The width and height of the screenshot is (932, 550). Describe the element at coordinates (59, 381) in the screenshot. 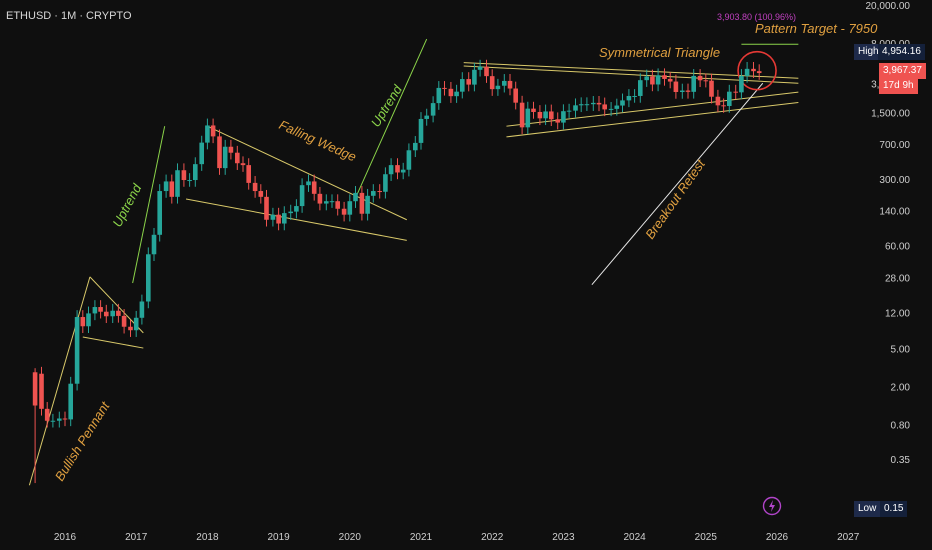

I see `pennant-pole-line` at that location.